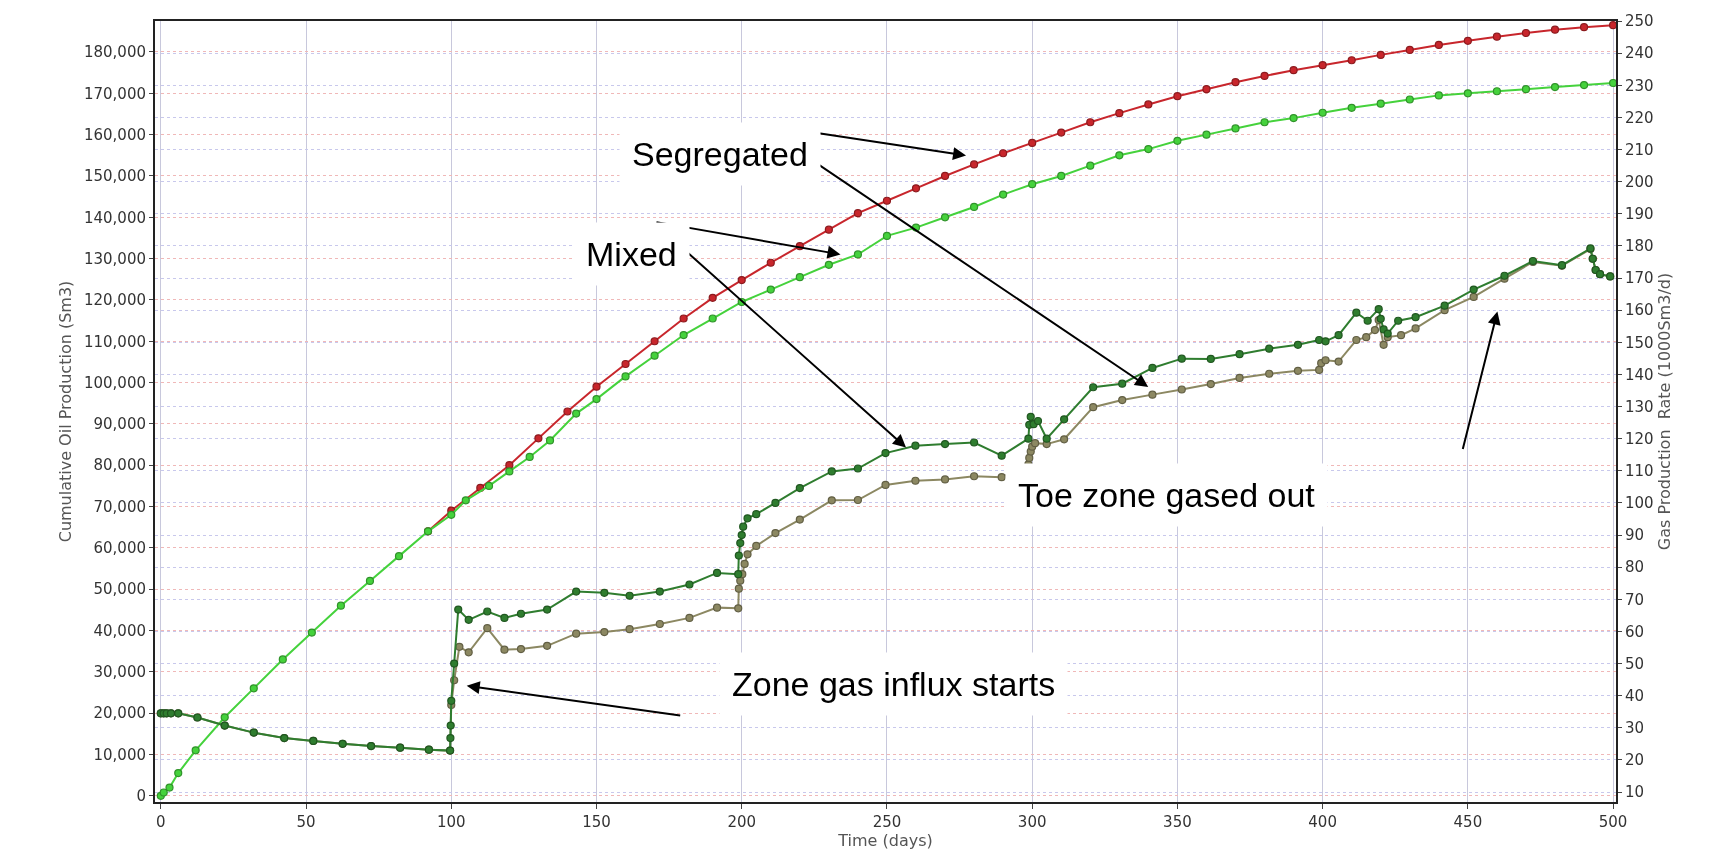  Describe the element at coordinates (119, 754) in the screenshot. I see `y-tick-label: 10,000` at that location.